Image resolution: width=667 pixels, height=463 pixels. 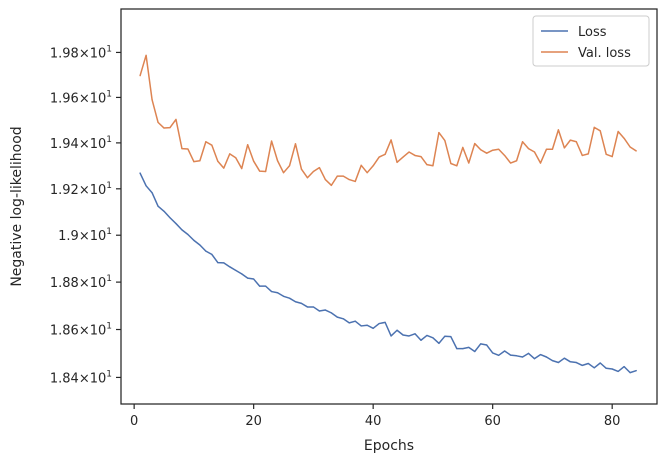 What do you see at coordinates (81, 282) in the screenshot?
I see `y-tick-label: 1.88×10¹` at bounding box center [81, 282].